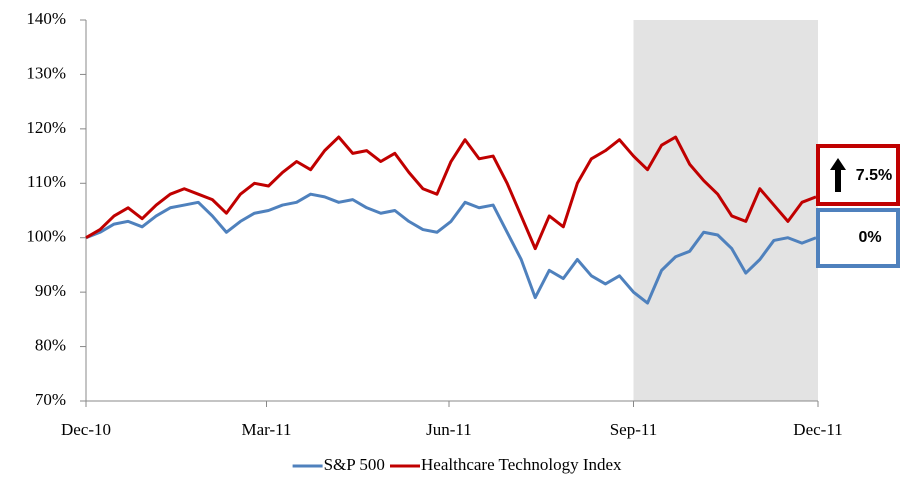 The image size is (906, 486). What do you see at coordinates (86, 429) in the screenshot?
I see `x-tick-label: Dec-10` at bounding box center [86, 429].